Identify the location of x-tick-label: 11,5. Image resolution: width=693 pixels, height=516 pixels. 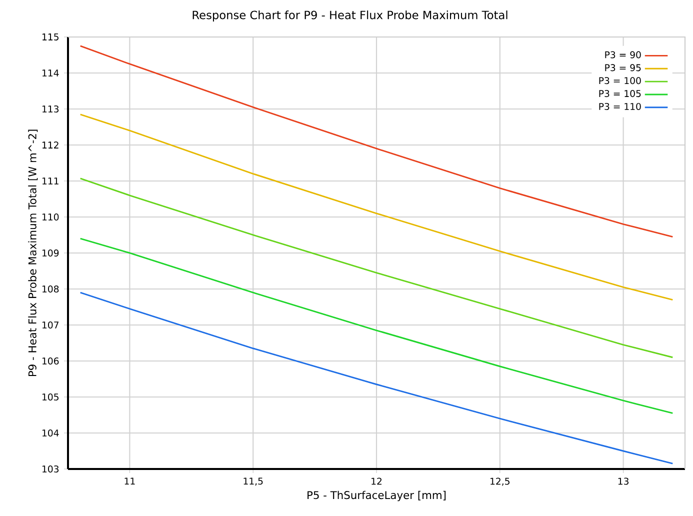
(253, 482).